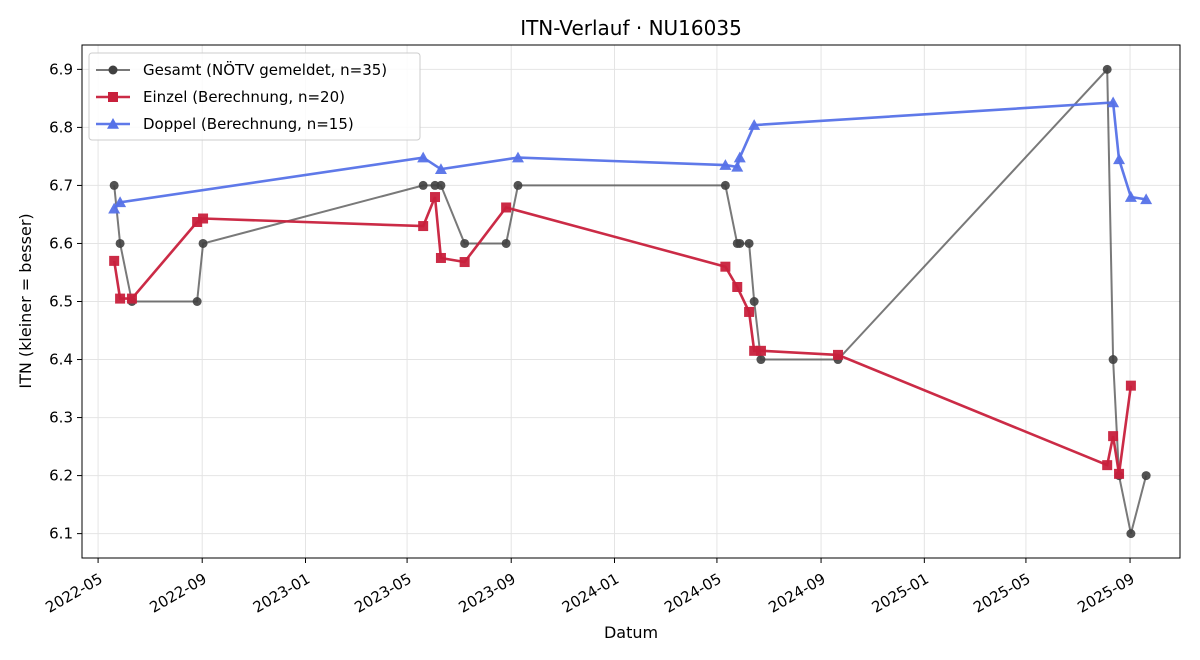  I want to click on legend-entry: Einzel (Berechnung, n=20), so click(220, 97).